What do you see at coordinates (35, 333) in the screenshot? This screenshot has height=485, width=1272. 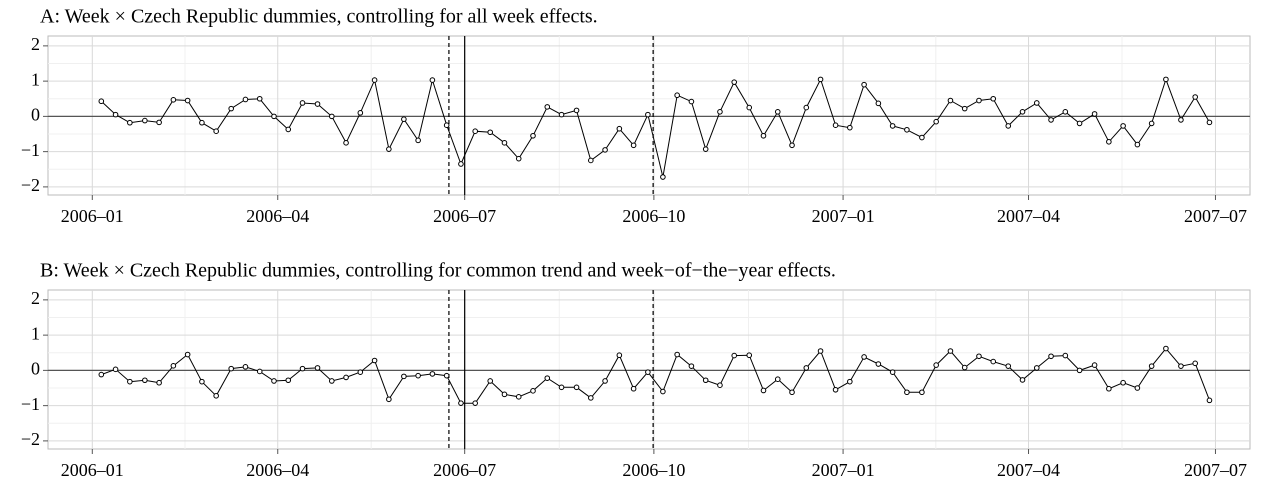 I see `y-tick-label: 1` at bounding box center [35, 333].